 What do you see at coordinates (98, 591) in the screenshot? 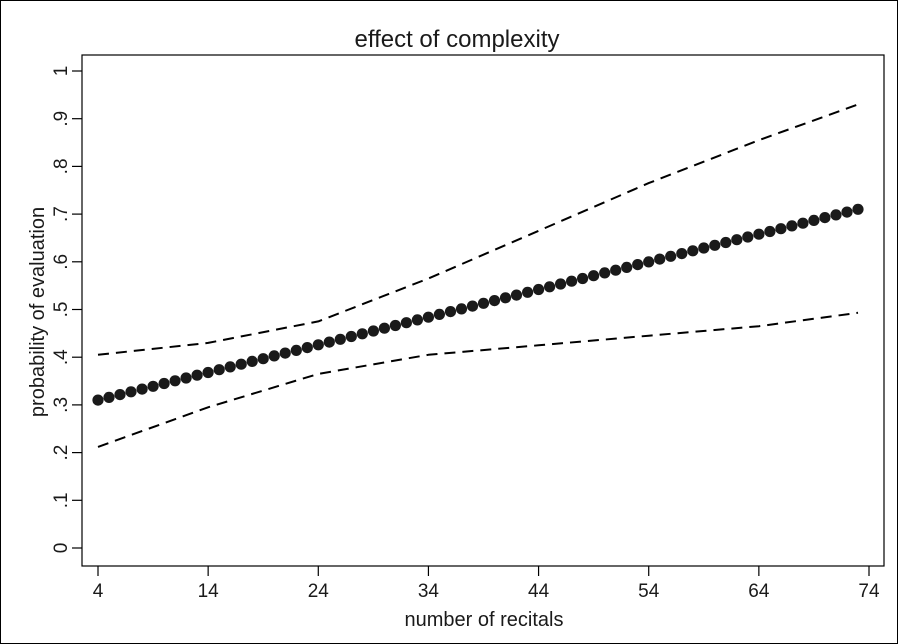
I see `x-tick-label: 4` at bounding box center [98, 591].